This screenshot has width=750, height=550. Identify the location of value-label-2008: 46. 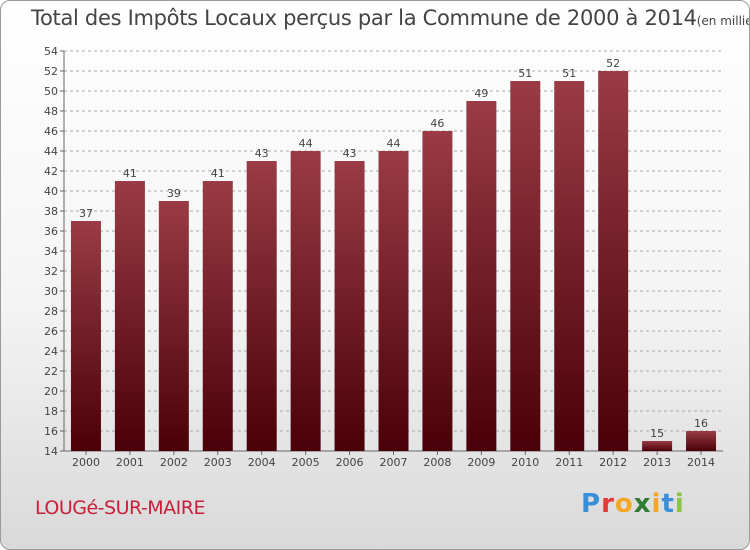
(437, 123).